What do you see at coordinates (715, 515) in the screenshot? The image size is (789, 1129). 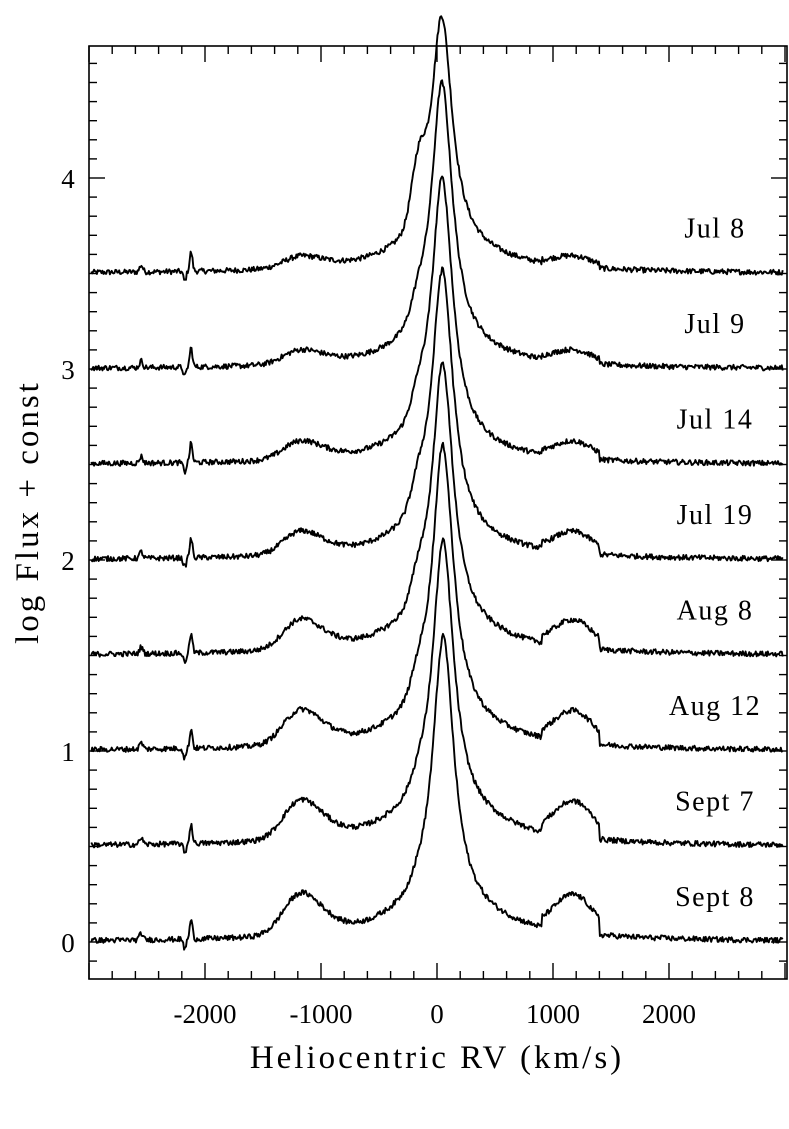 I see `series-label: Jul 19` at bounding box center [715, 515].